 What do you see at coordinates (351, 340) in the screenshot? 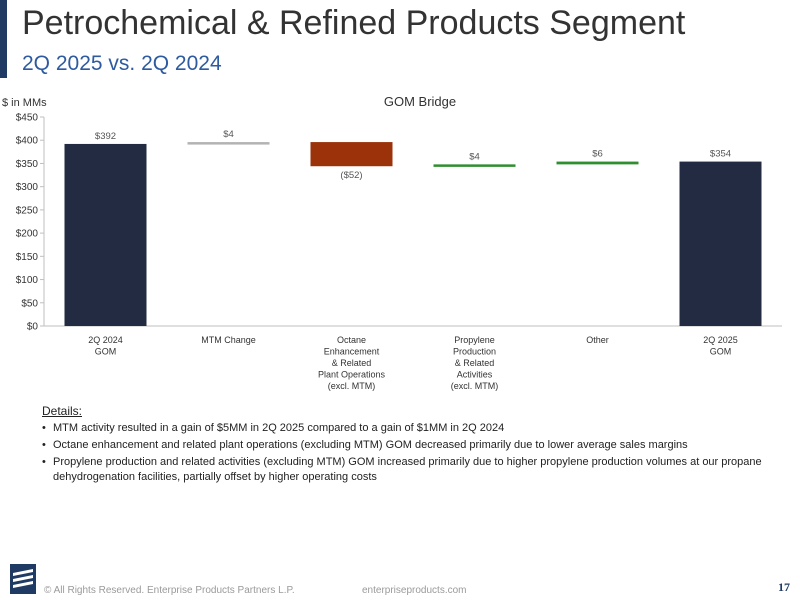
I see `x-tick-label: Octane` at bounding box center [351, 340].